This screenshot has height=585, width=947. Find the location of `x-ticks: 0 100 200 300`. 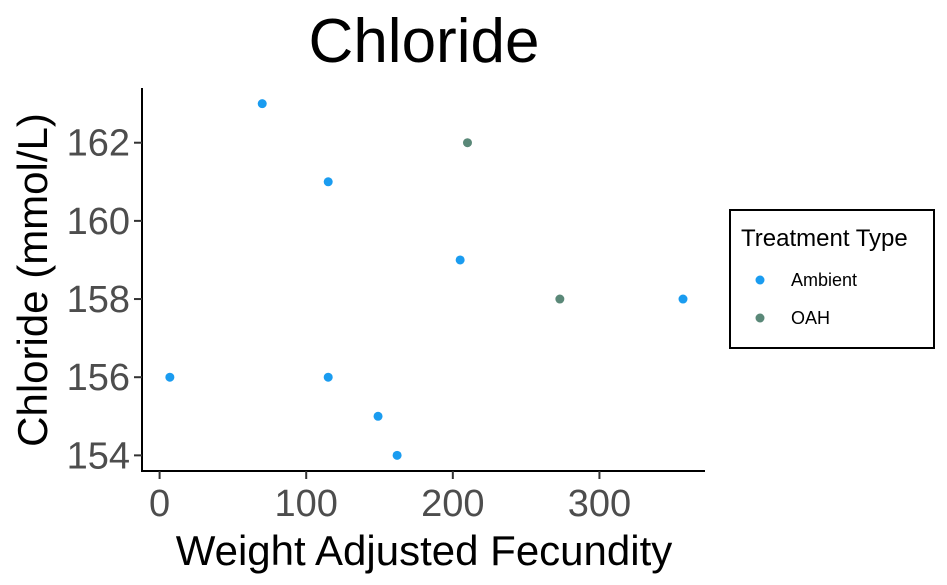

x-ticks: 0 100 200 300 is located at coordinates (390, 498).